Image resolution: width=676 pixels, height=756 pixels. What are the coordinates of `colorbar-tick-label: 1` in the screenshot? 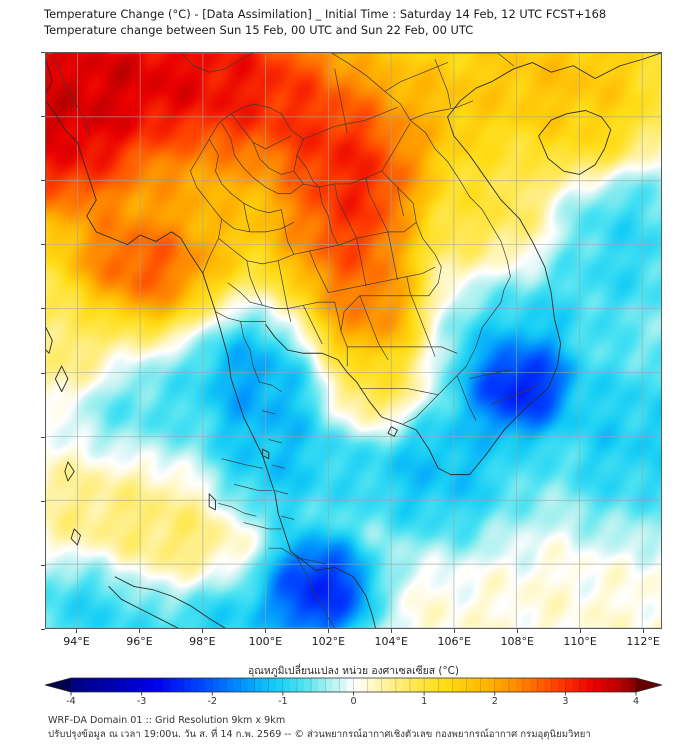 It's located at (424, 701).